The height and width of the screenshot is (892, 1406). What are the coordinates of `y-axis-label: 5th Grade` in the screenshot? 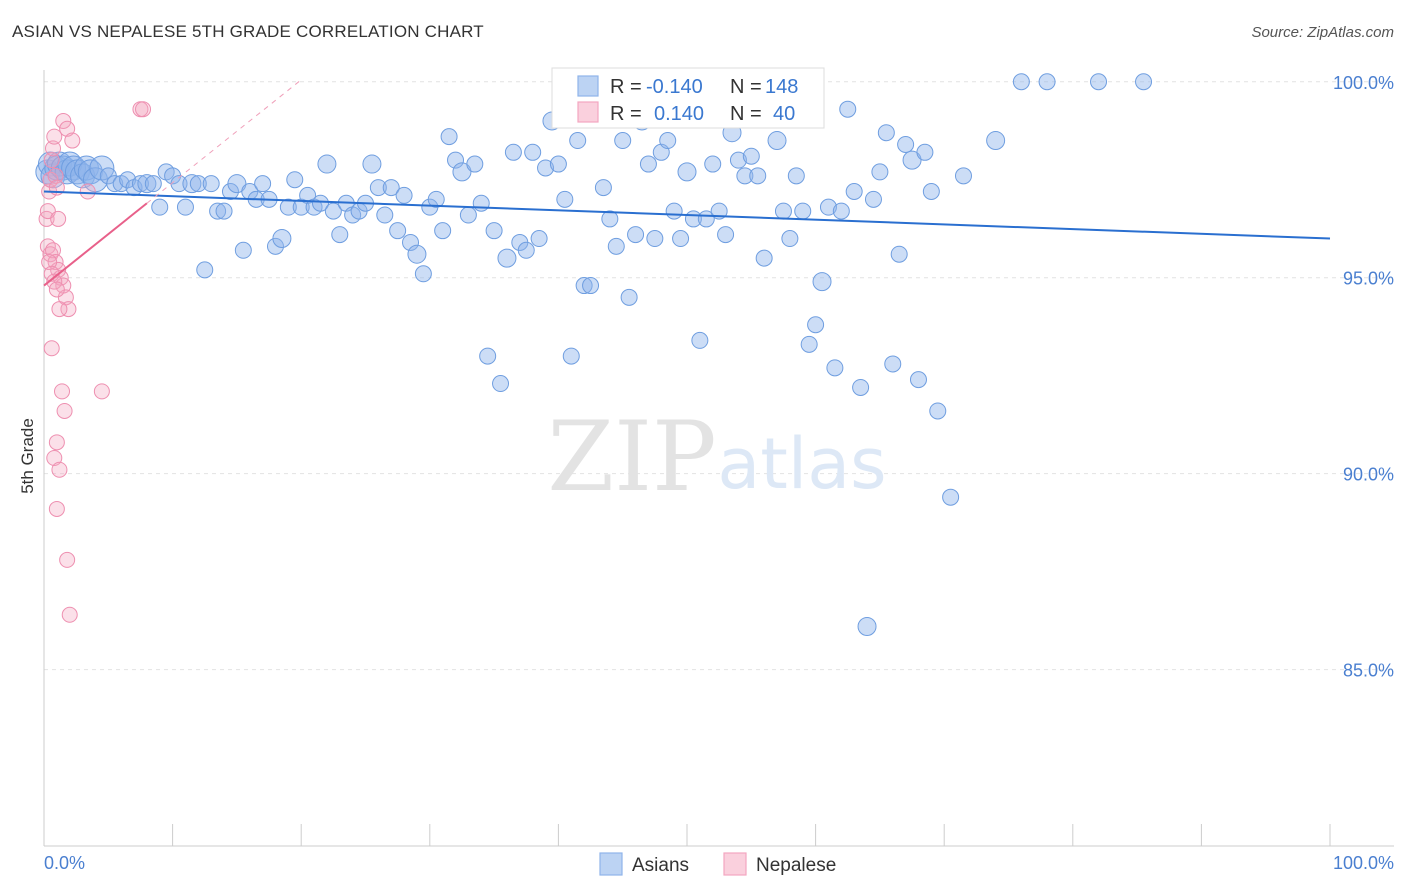 It's located at (27, 456).